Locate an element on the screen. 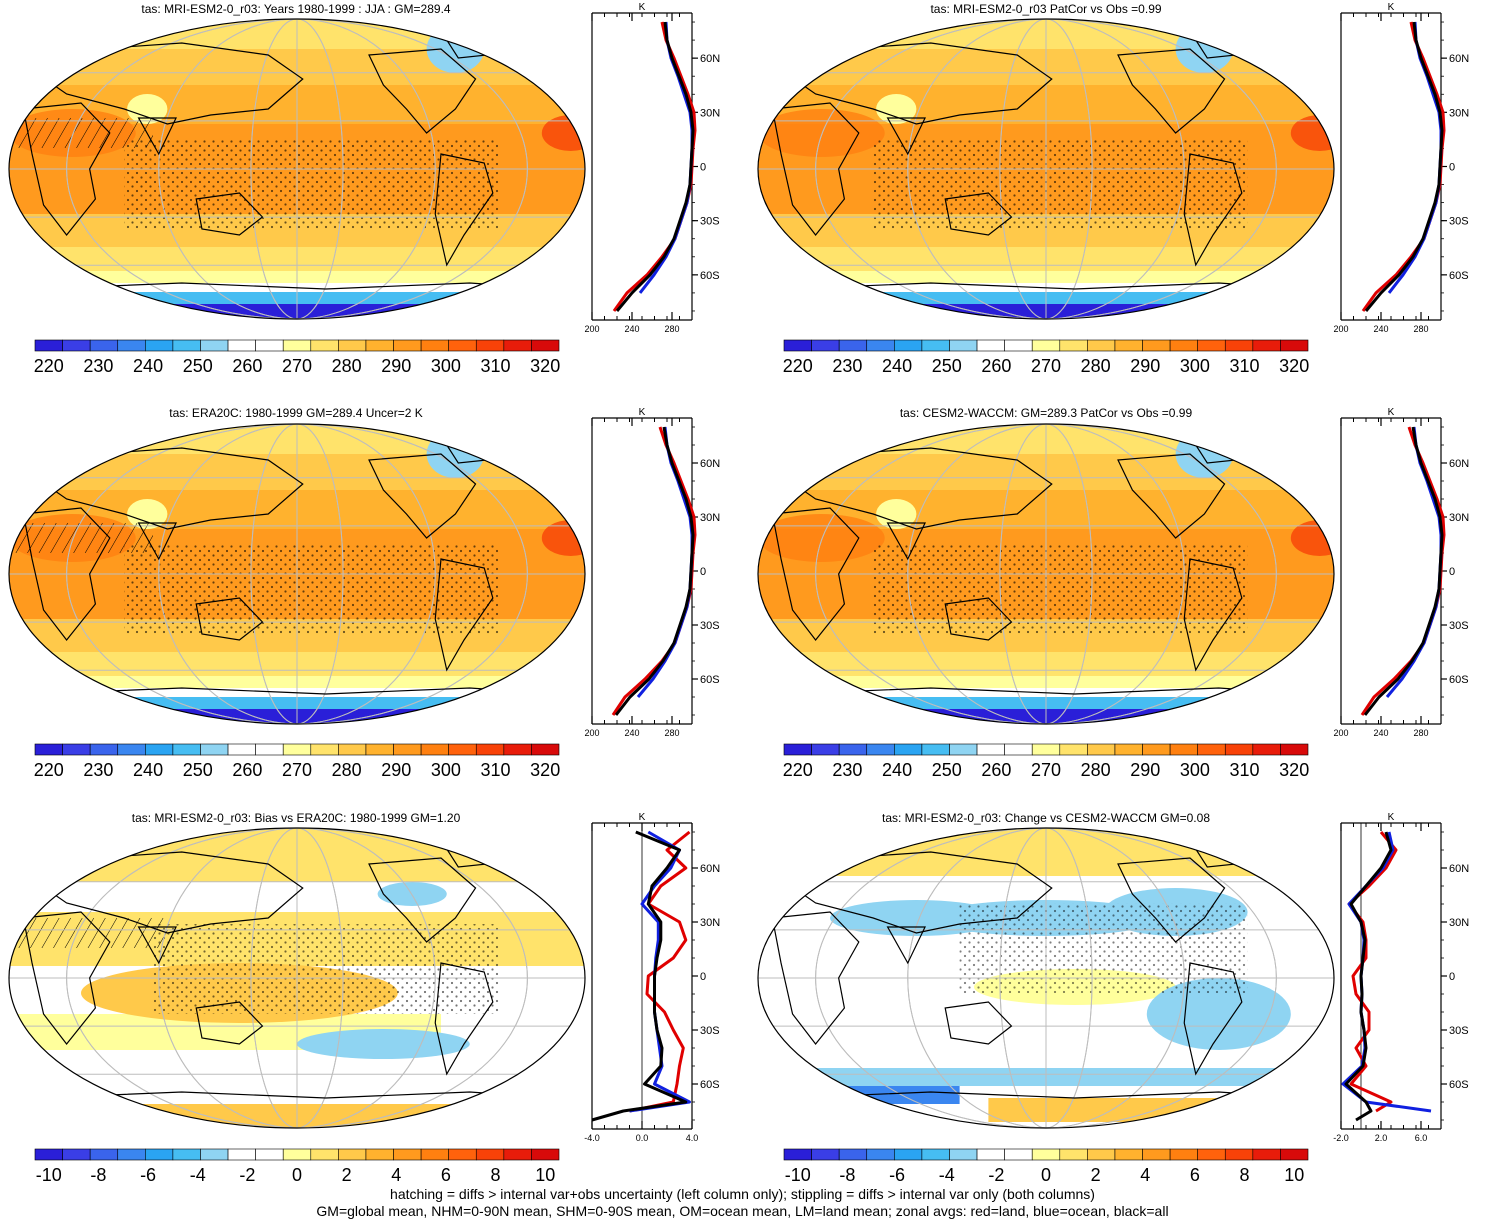  colorbar-label: -10 is located at coordinates (49, 1175).